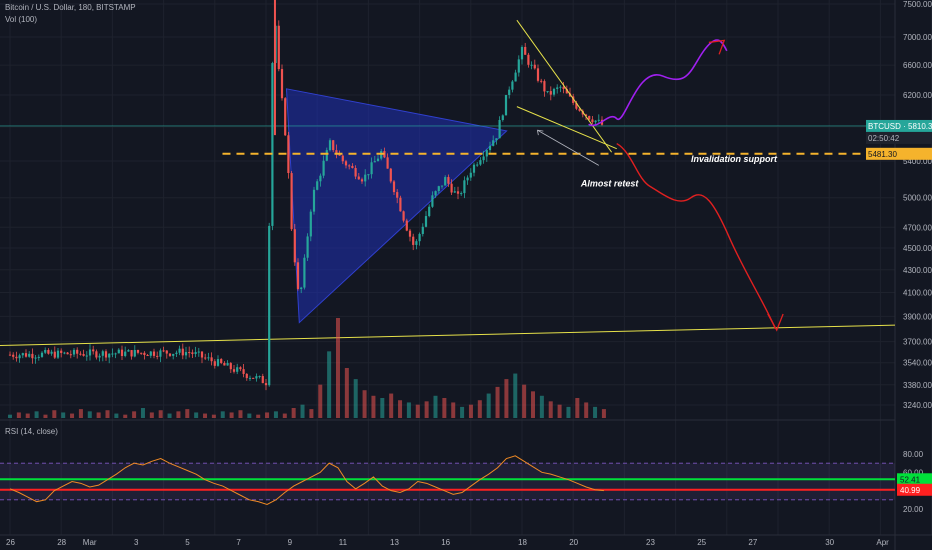 This screenshot has height=550, width=932. What do you see at coordinates (238, 542) in the screenshot?
I see `date-tick-label: 7` at bounding box center [238, 542].